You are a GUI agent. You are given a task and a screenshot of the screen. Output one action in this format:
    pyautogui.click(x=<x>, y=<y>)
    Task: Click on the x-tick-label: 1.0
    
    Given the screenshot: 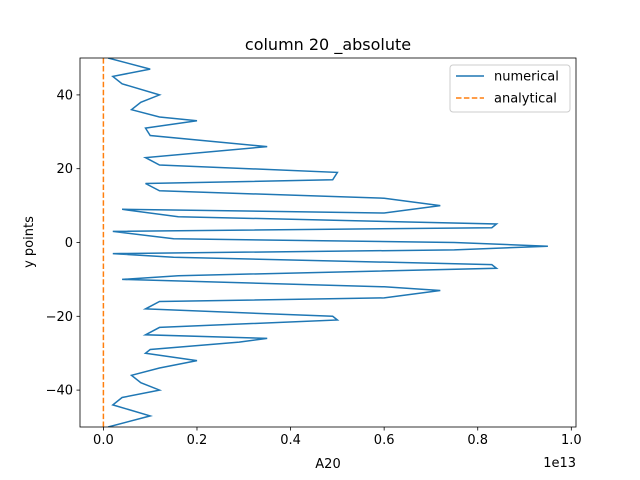 What is the action you would take?
    pyautogui.click(x=571, y=440)
    